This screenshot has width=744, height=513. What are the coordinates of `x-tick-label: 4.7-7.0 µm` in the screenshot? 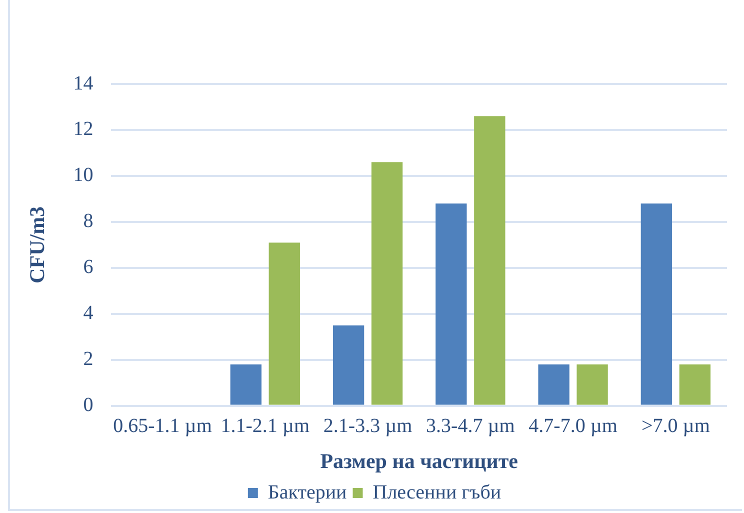 It's located at (573, 426).